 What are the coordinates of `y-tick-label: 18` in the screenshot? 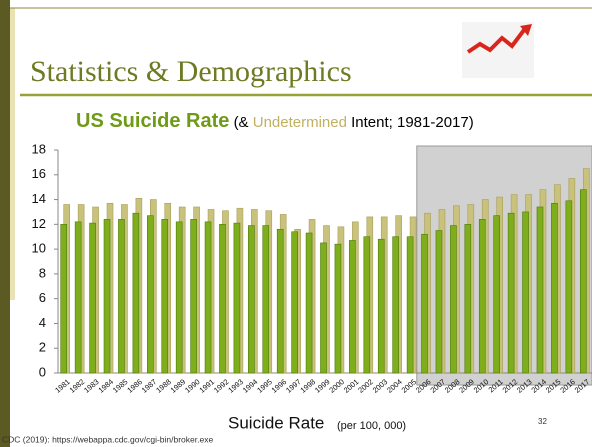 It's located at (39, 148).